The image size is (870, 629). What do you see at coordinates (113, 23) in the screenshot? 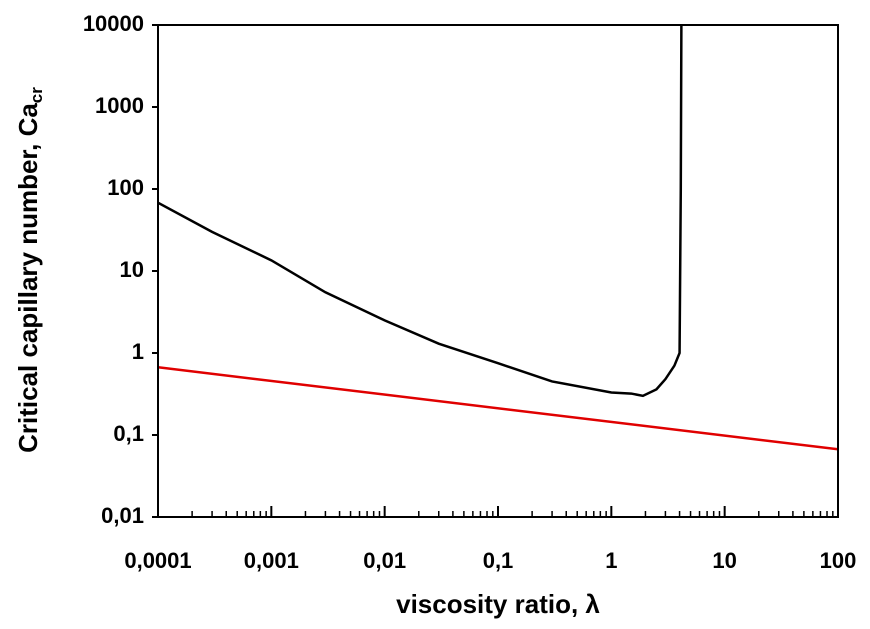
I see `y-tick-label: 10000` at bounding box center [113, 23].